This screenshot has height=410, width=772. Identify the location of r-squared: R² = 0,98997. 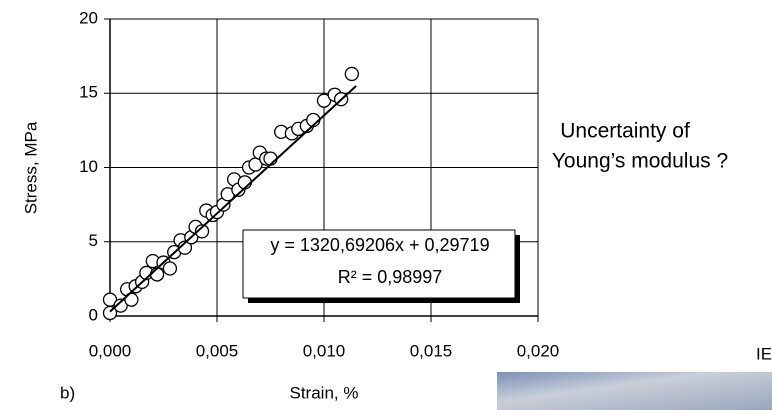
(390, 277).